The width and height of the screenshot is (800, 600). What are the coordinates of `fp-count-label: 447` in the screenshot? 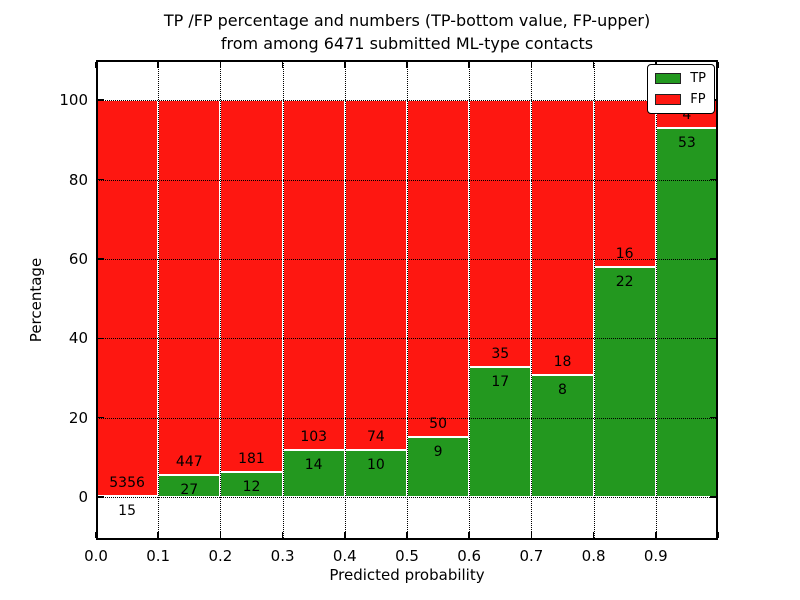 It's located at (189, 461).